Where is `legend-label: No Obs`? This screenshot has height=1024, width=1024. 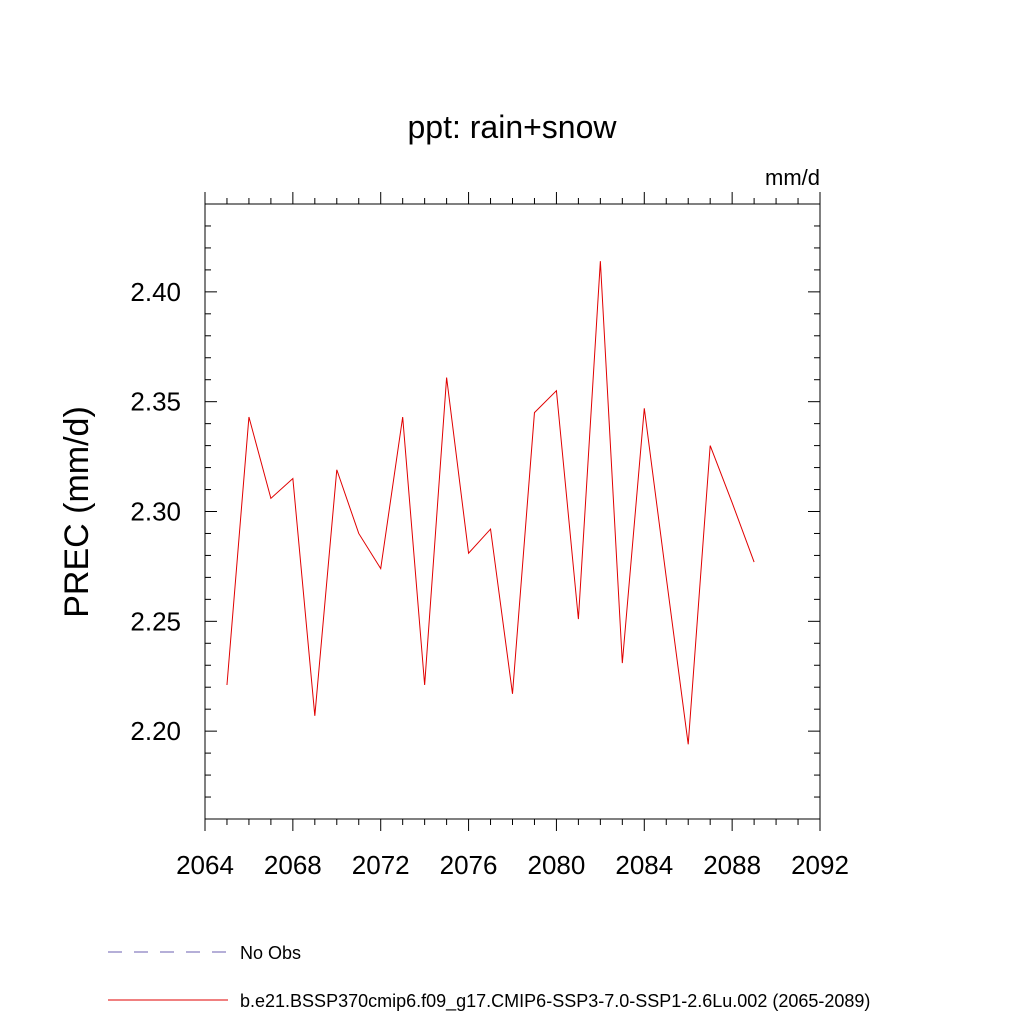
legend-label: No Obs is located at coordinates (270, 953).